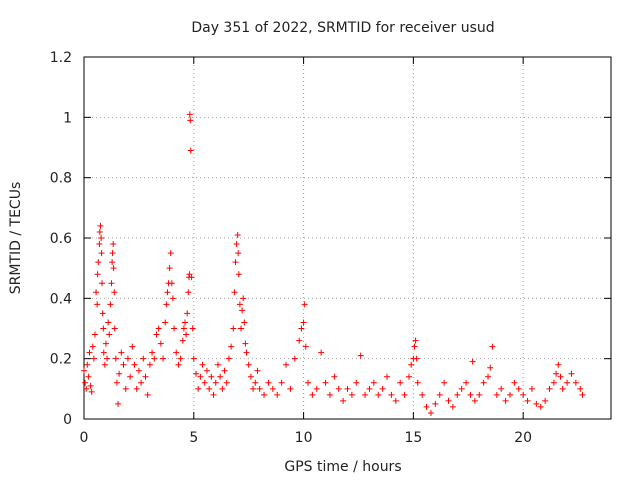 This screenshot has height=480, width=640. I want to click on x-tick-label: 10, so click(304, 438).